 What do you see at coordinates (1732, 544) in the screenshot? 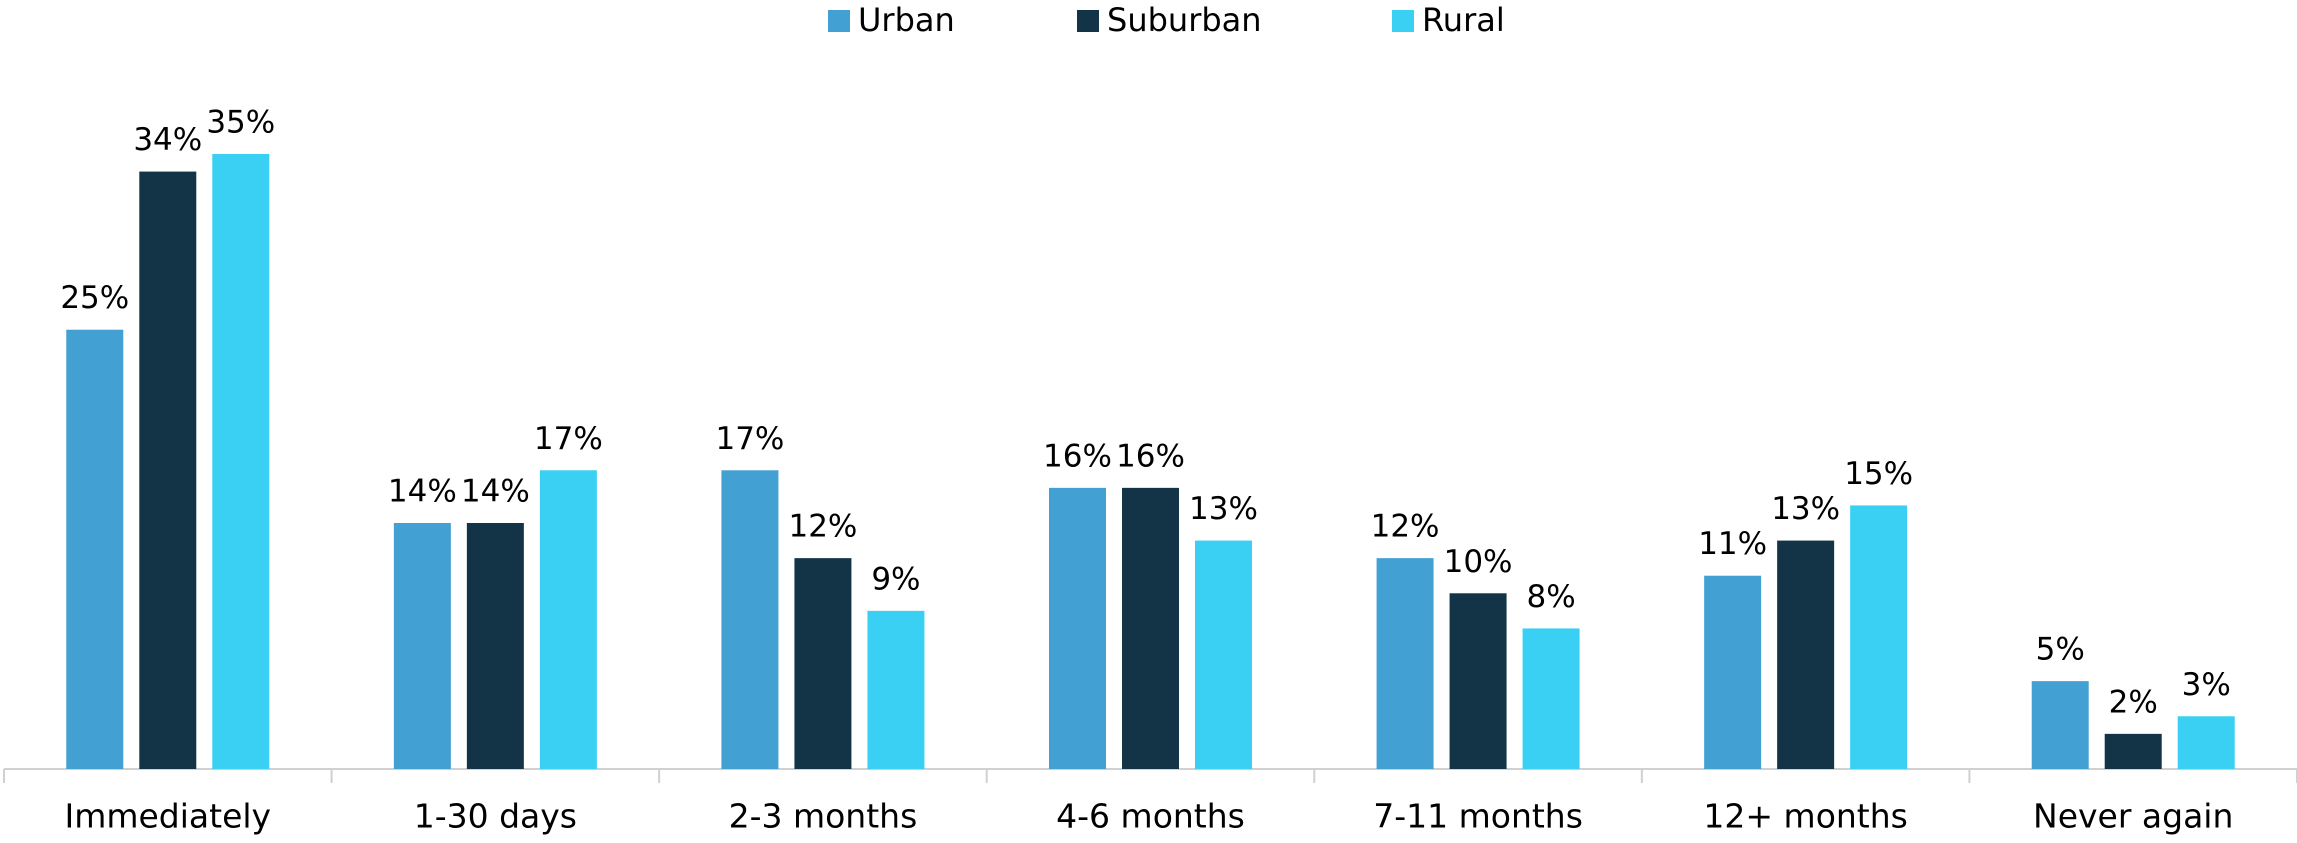
I see `value-label: 11%` at bounding box center [1732, 544].